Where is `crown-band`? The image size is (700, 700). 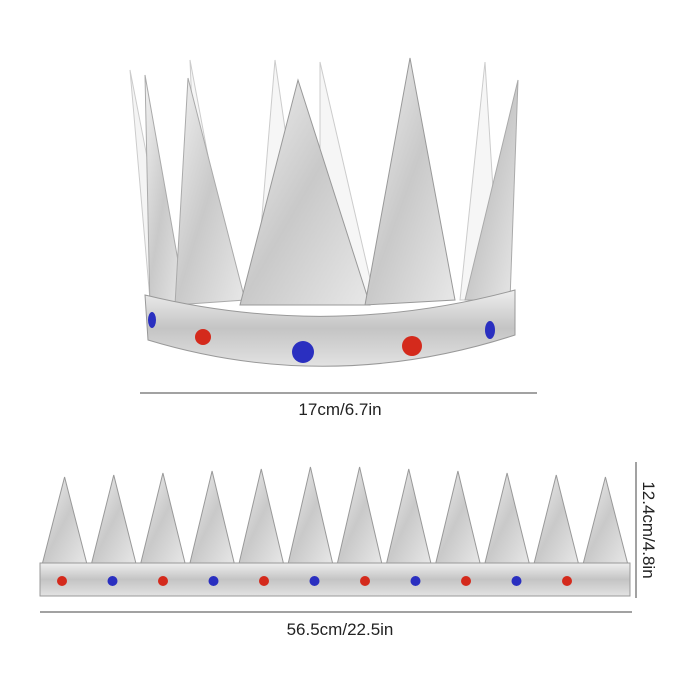
crown-band is located at coordinates (335, 579).